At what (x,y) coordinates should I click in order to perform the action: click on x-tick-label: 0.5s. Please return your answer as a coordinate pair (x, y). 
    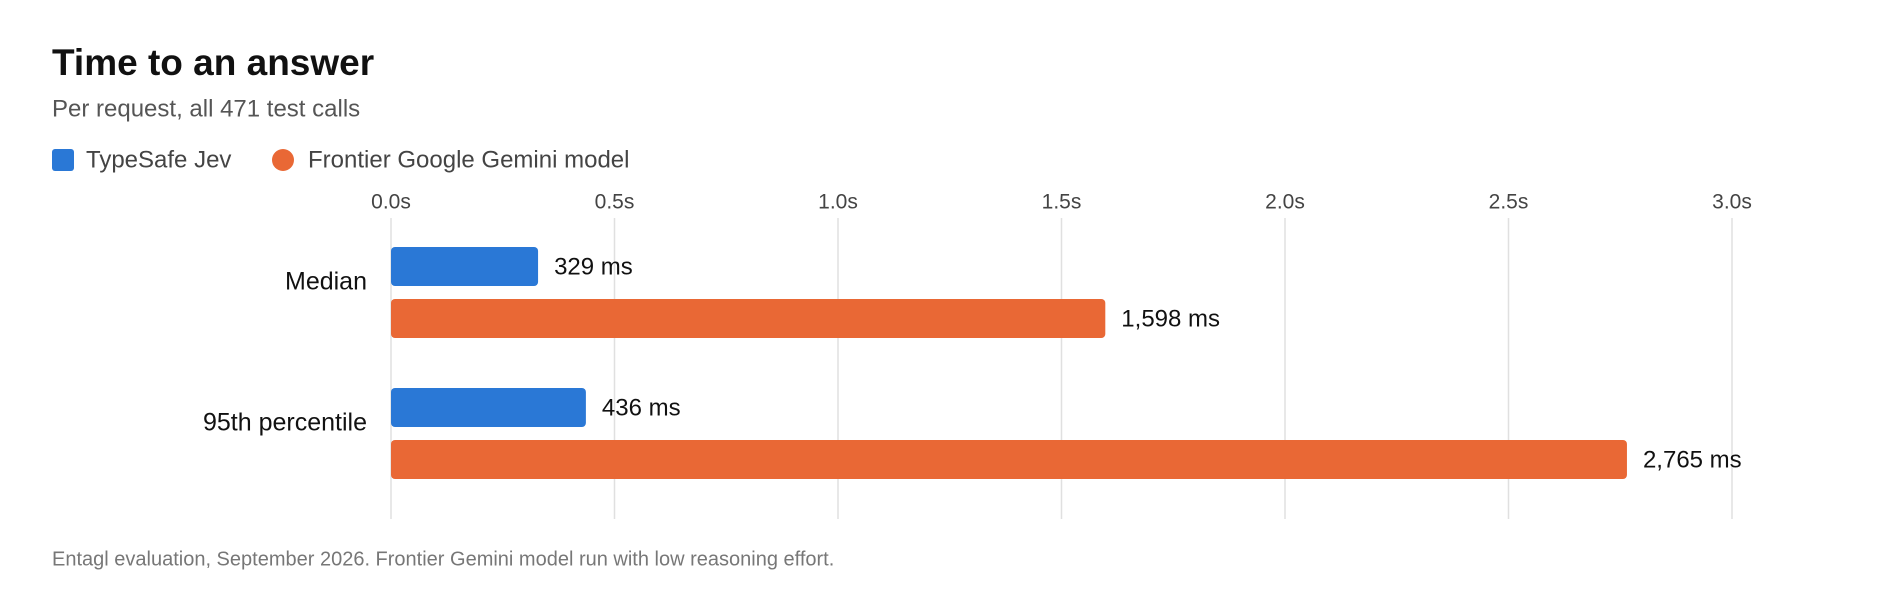
    Looking at the image, I should click on (615, 202).